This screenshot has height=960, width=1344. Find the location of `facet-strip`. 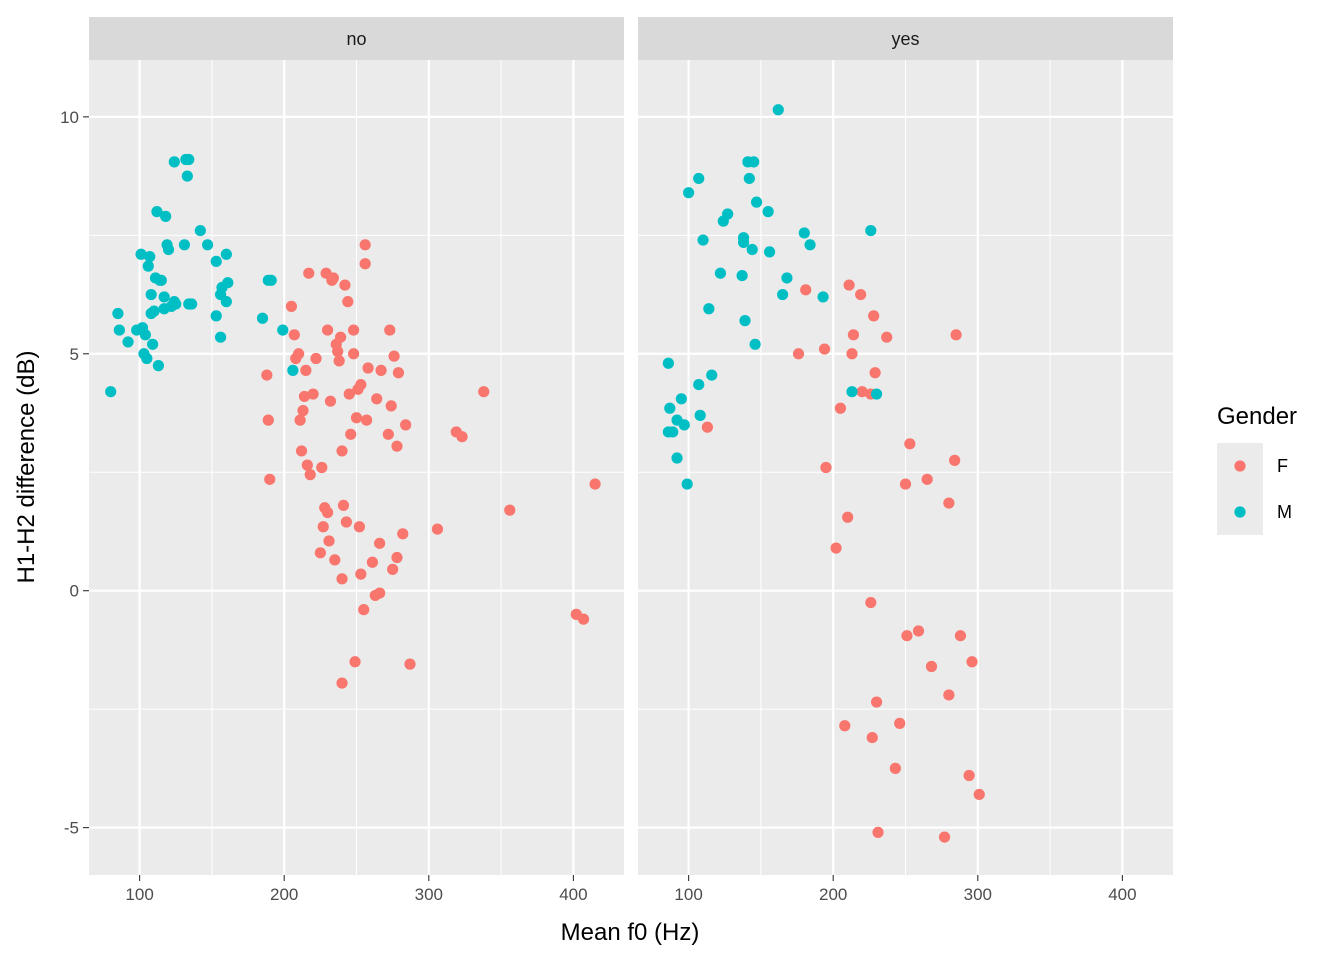

facet-strip is located at coordinates (905, 38).